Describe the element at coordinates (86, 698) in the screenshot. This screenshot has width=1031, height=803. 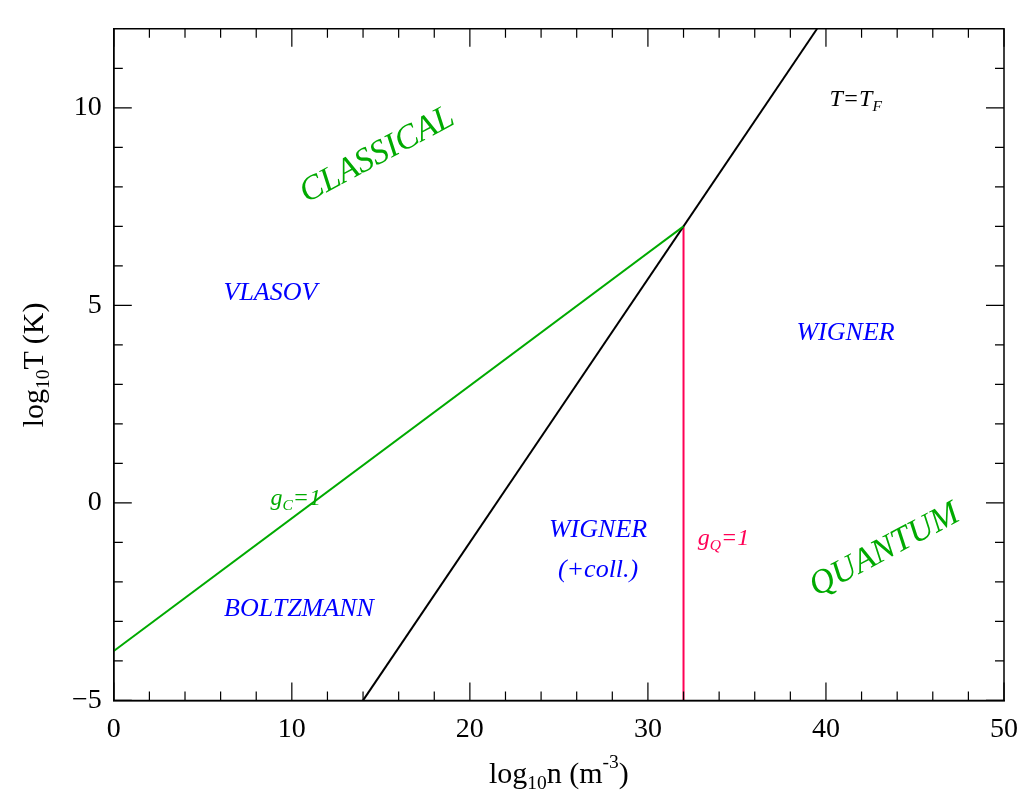
I see `y-tick-label: −5` at that location.